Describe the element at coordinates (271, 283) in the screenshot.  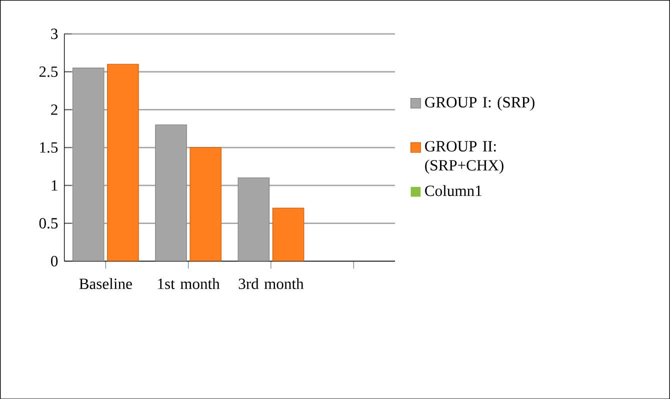
I see `x-tick-label: 3rd month` at that location.